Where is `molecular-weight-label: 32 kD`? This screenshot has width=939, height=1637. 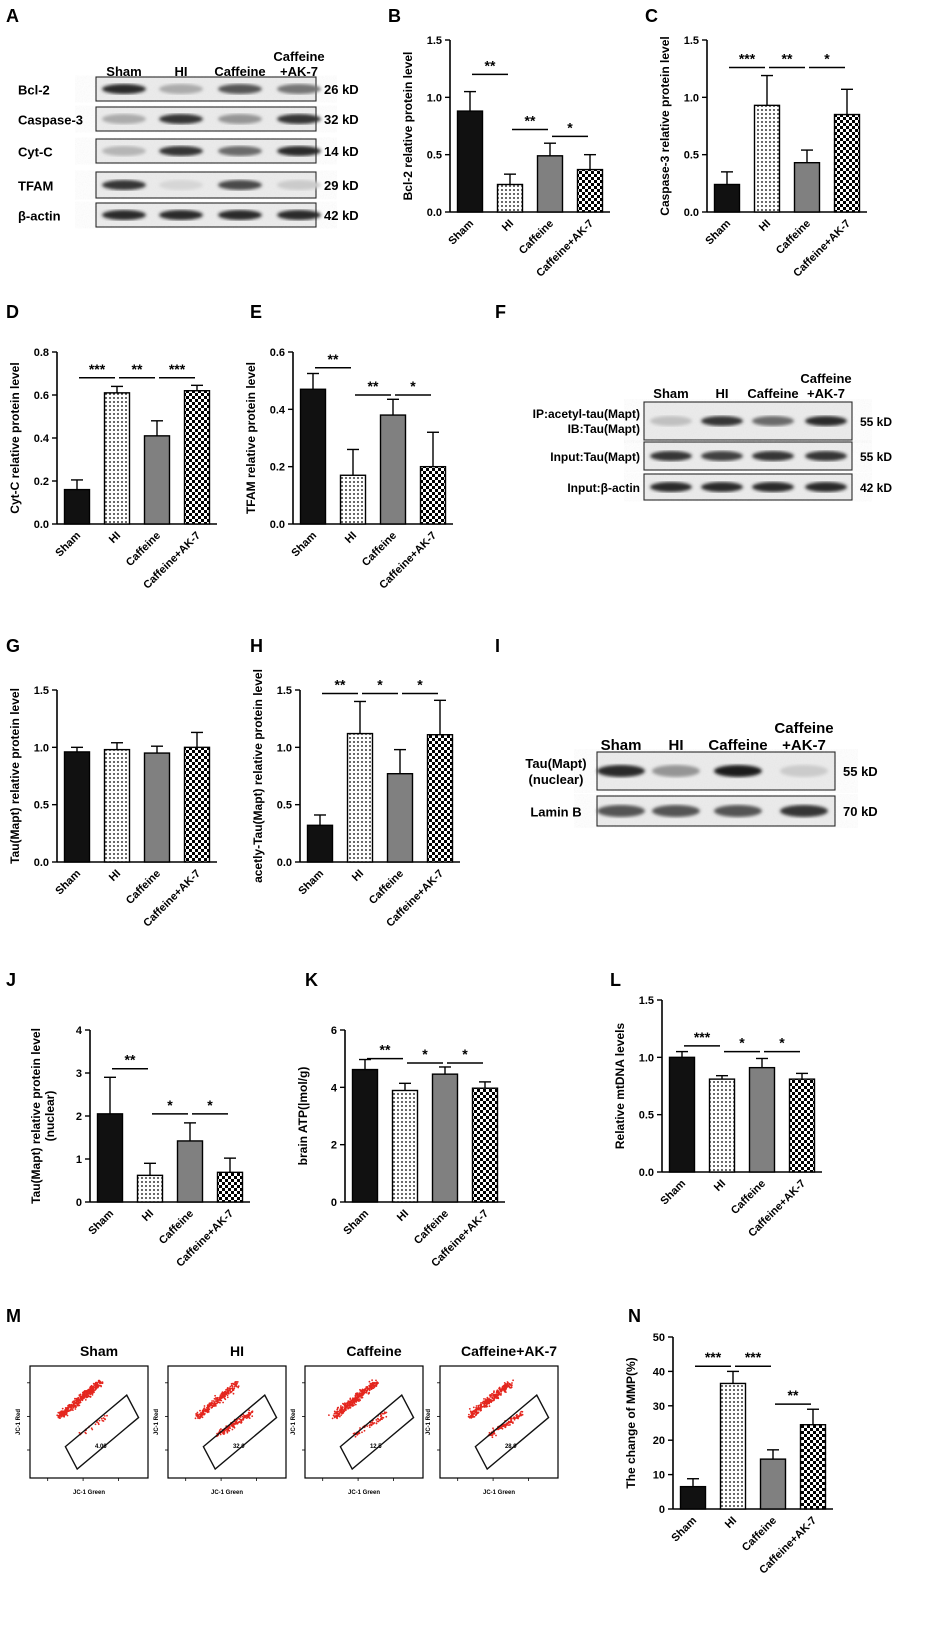
molecular-weight-label: 32 kD is located at coordinates (341, 119).